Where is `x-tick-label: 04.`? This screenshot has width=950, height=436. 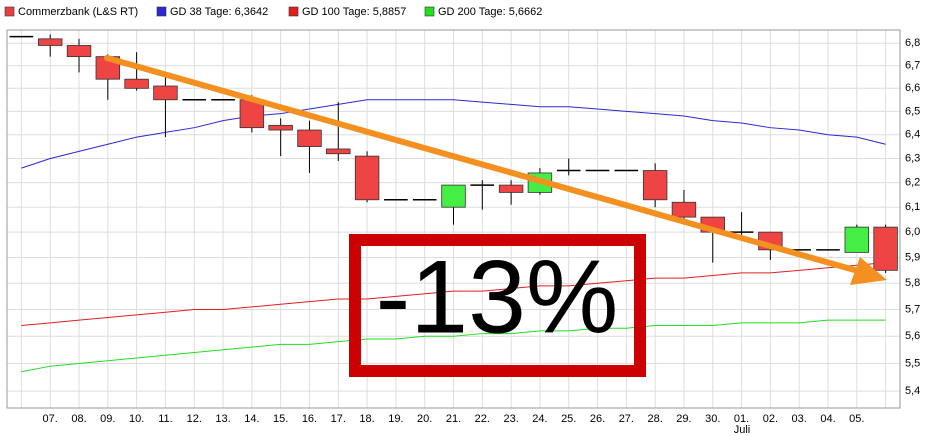 x-tick-label: 04. is located at coordinates (827, 419).